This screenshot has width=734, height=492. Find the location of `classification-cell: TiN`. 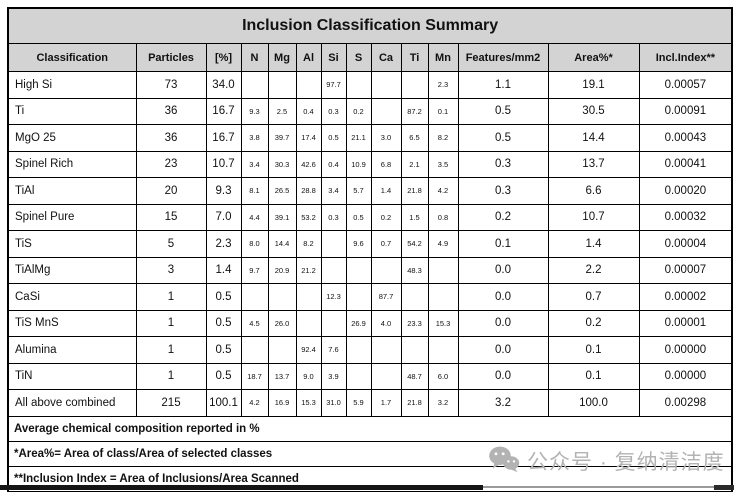

classification-cell: TiN is located at coordinates (72, 376).